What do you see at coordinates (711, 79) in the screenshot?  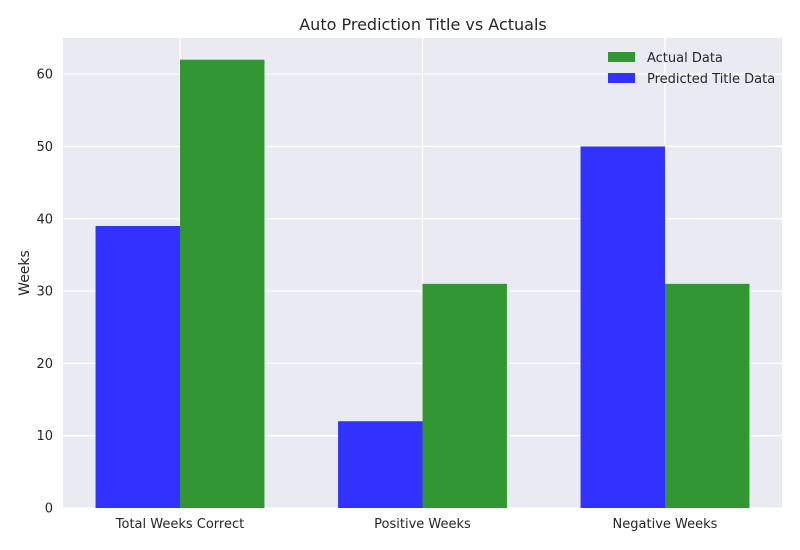 I see `legend-label: Predicted Title Data` at bounding box center [711, 79].